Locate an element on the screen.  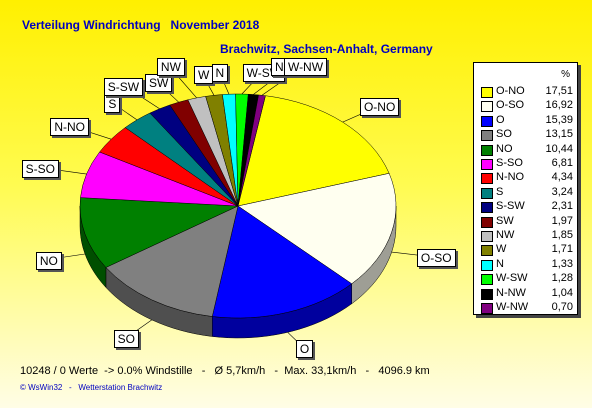
legend-value: 2,31 is located at coordinates (562, 206).